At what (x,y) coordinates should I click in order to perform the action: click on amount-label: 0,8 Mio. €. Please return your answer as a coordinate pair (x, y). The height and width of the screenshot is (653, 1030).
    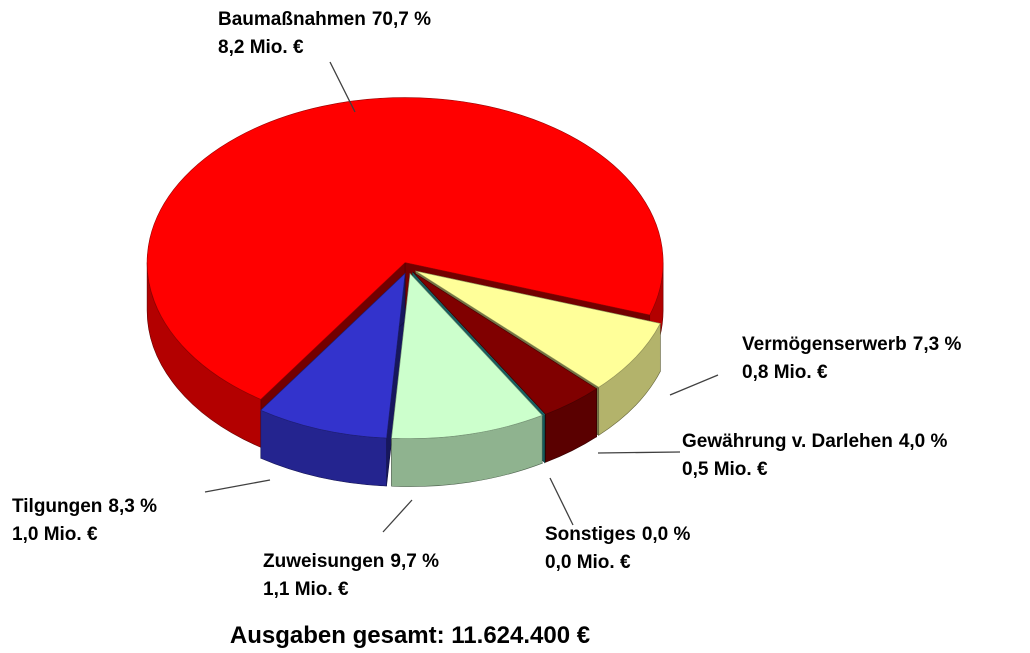
    Looking at the image, I should click on (785, 372).